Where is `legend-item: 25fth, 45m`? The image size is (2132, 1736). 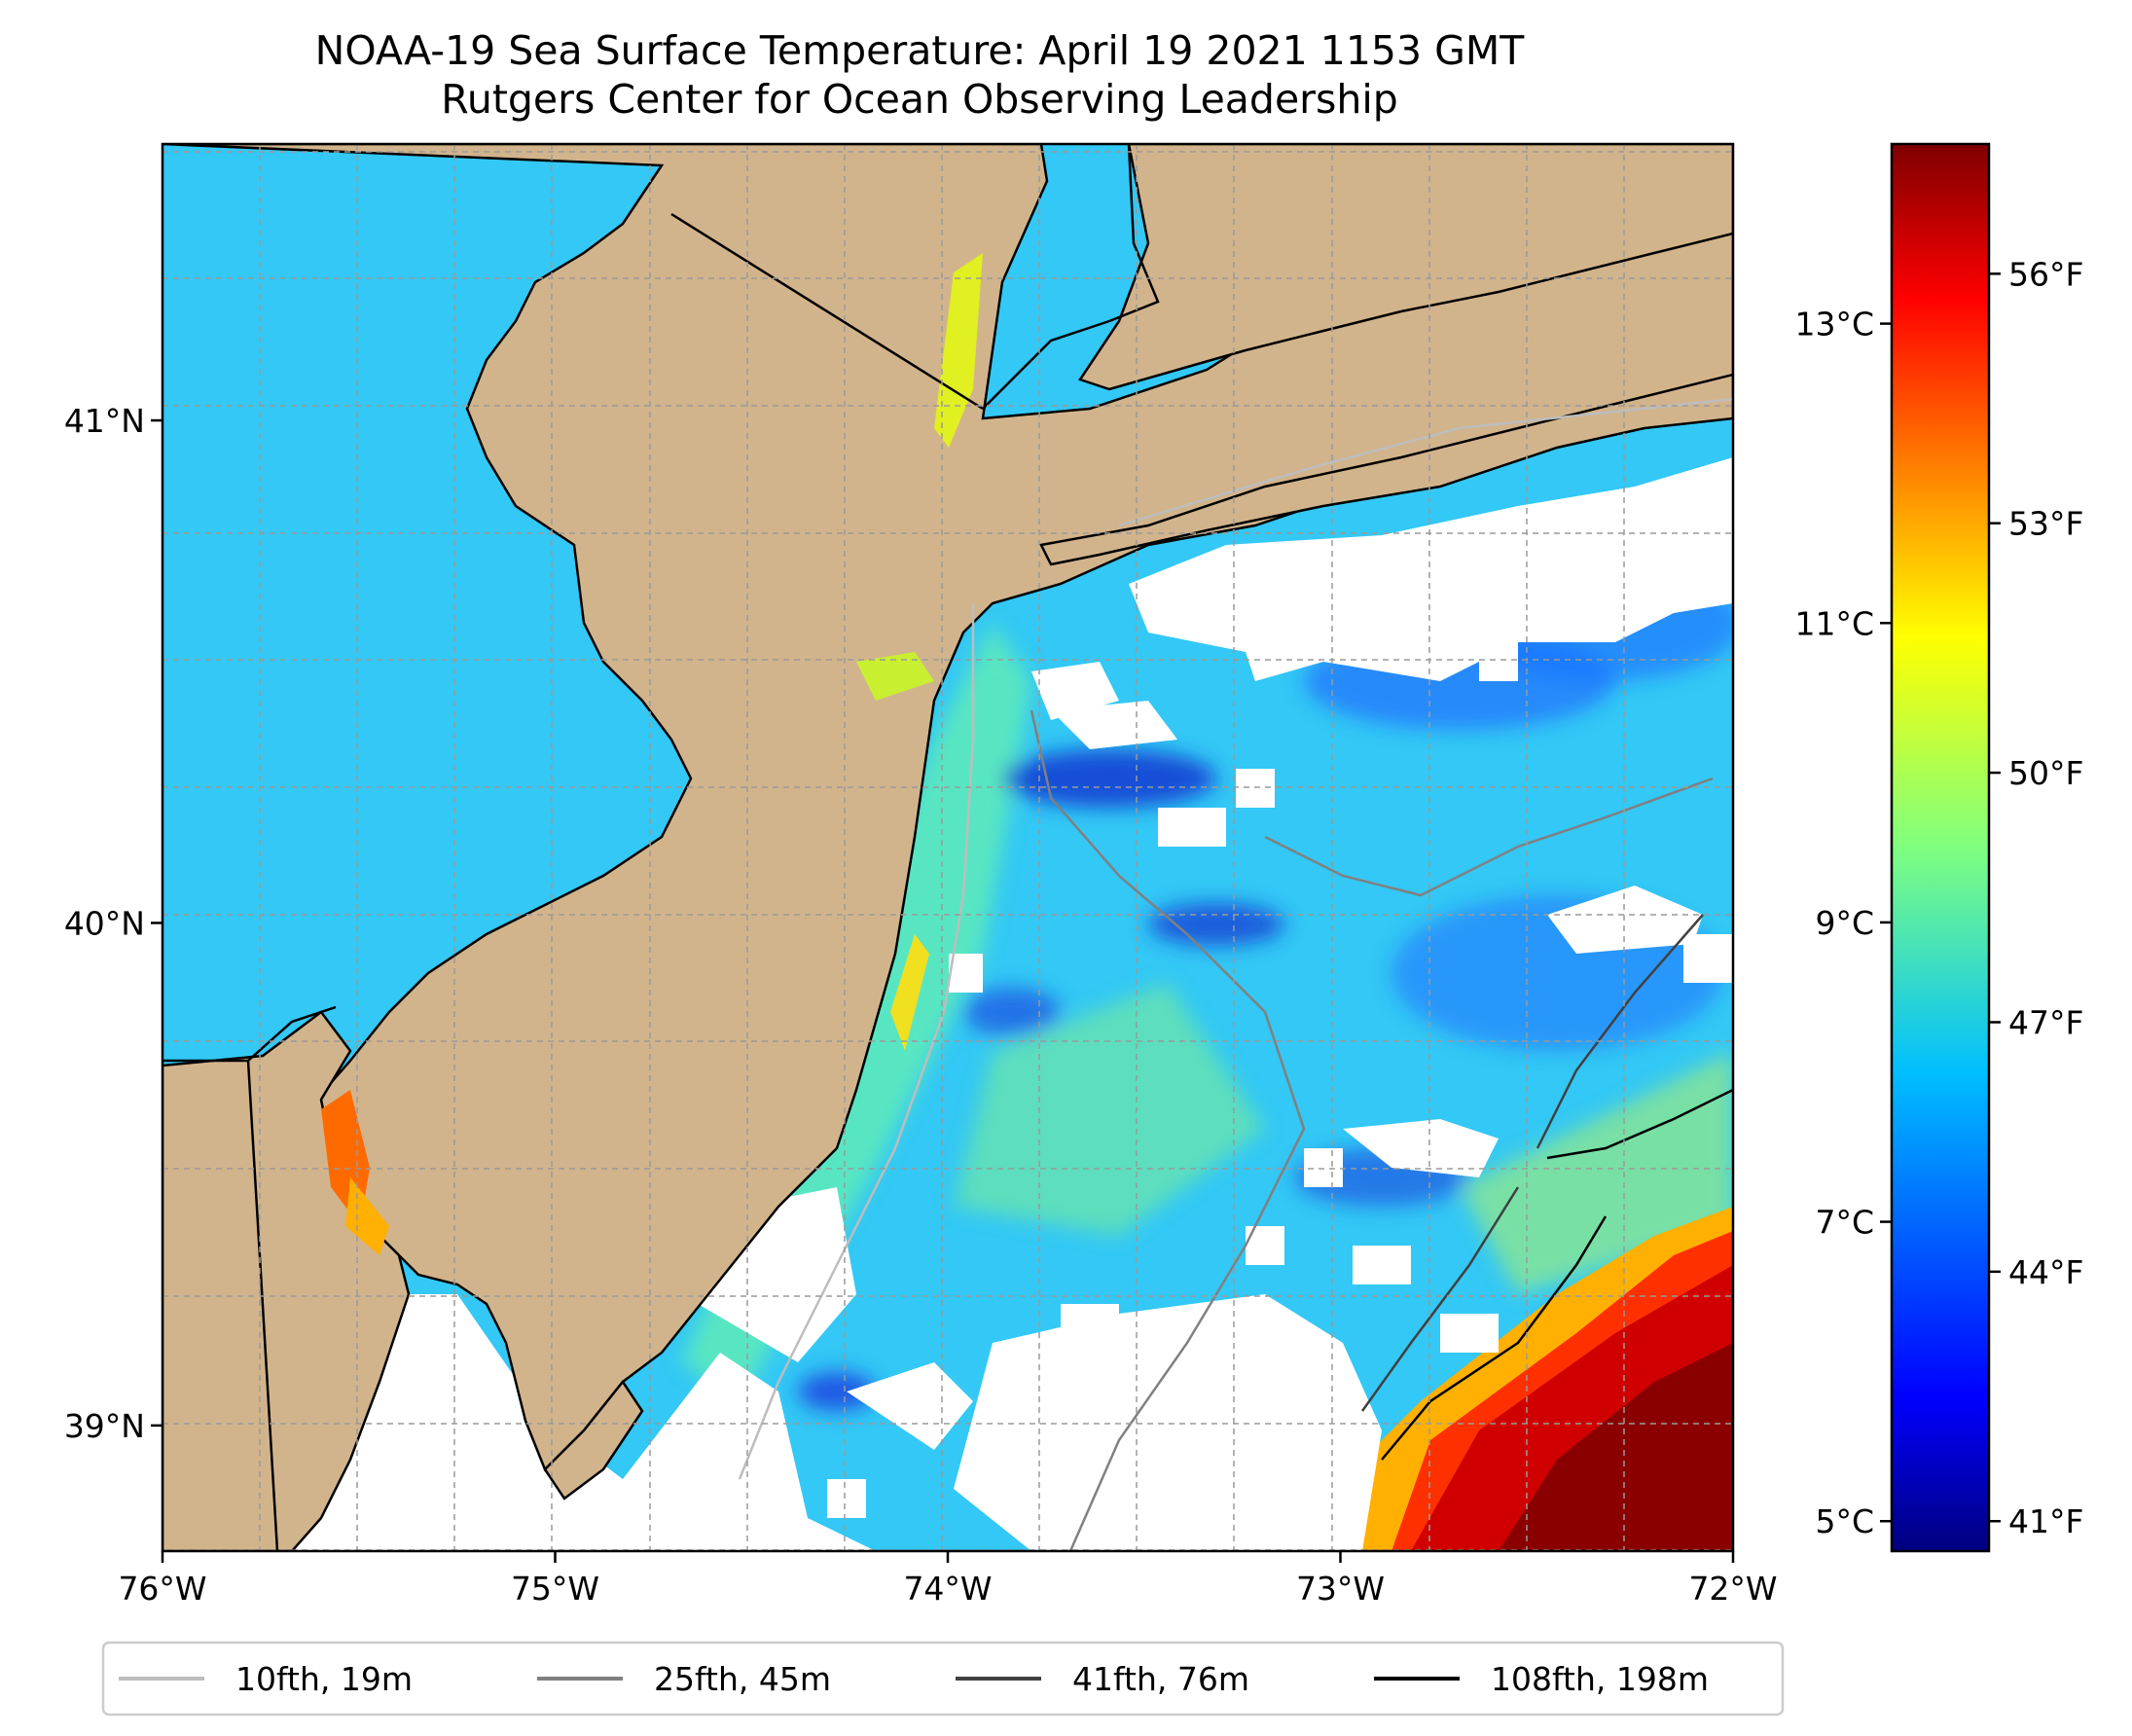 legend-item: 25fth, 45m is located at coordinates (684, 1679).